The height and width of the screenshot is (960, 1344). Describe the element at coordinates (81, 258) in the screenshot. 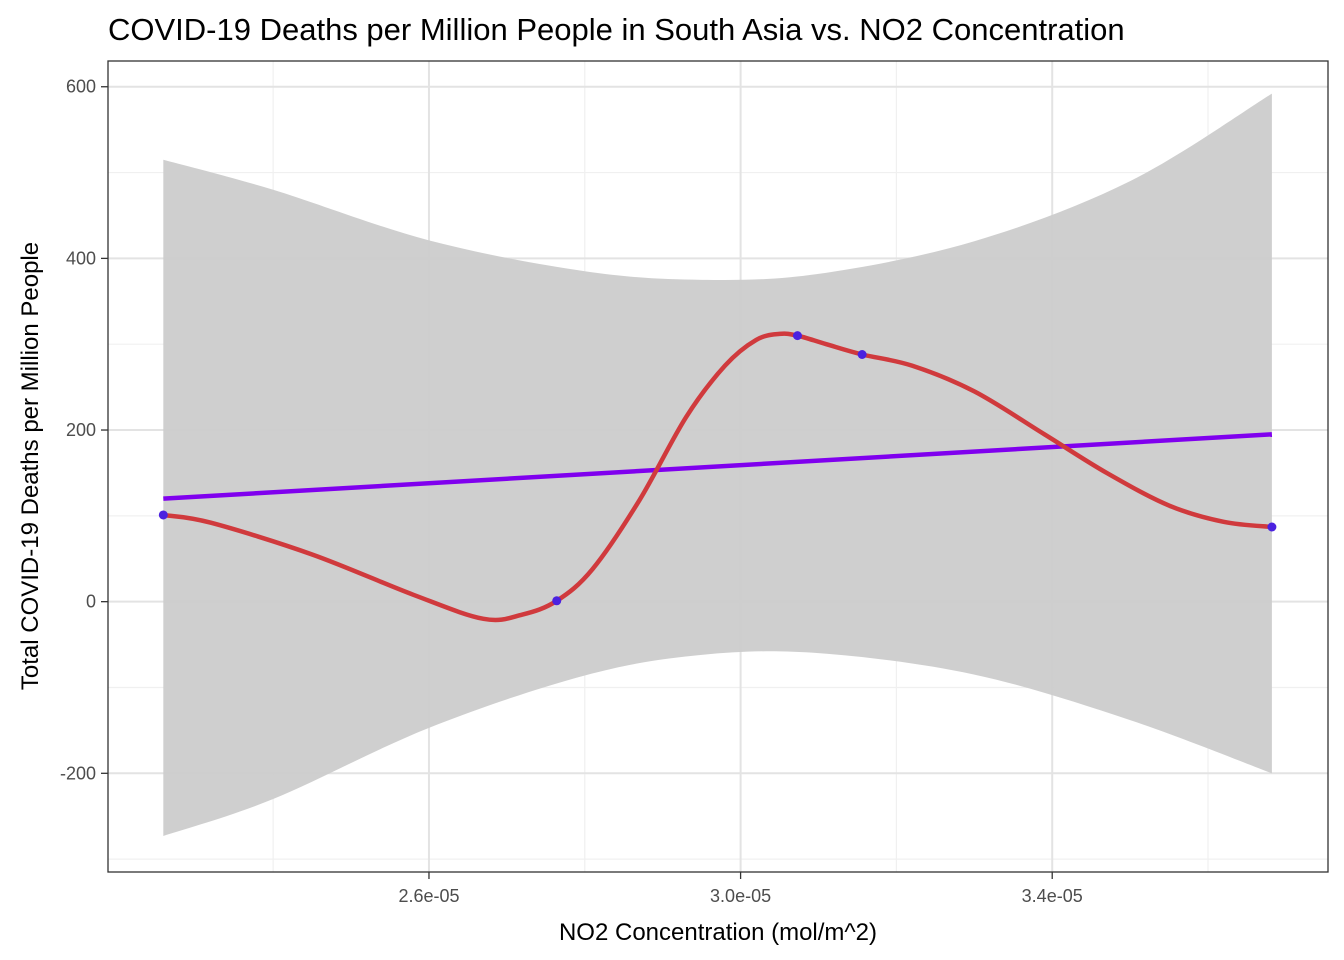

I see `y-tick-label: 400` at that location.